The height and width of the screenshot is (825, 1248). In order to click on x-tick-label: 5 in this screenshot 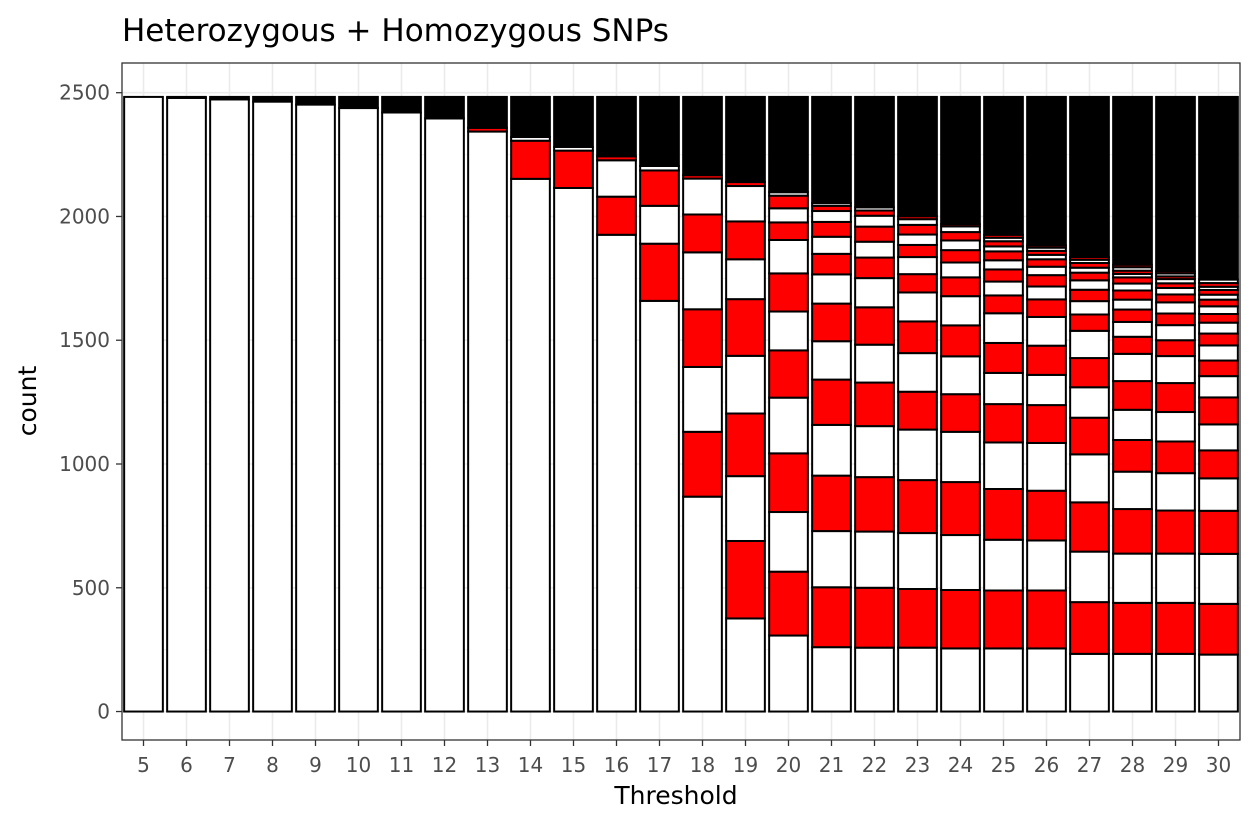, I will do `click(143, 765)`.